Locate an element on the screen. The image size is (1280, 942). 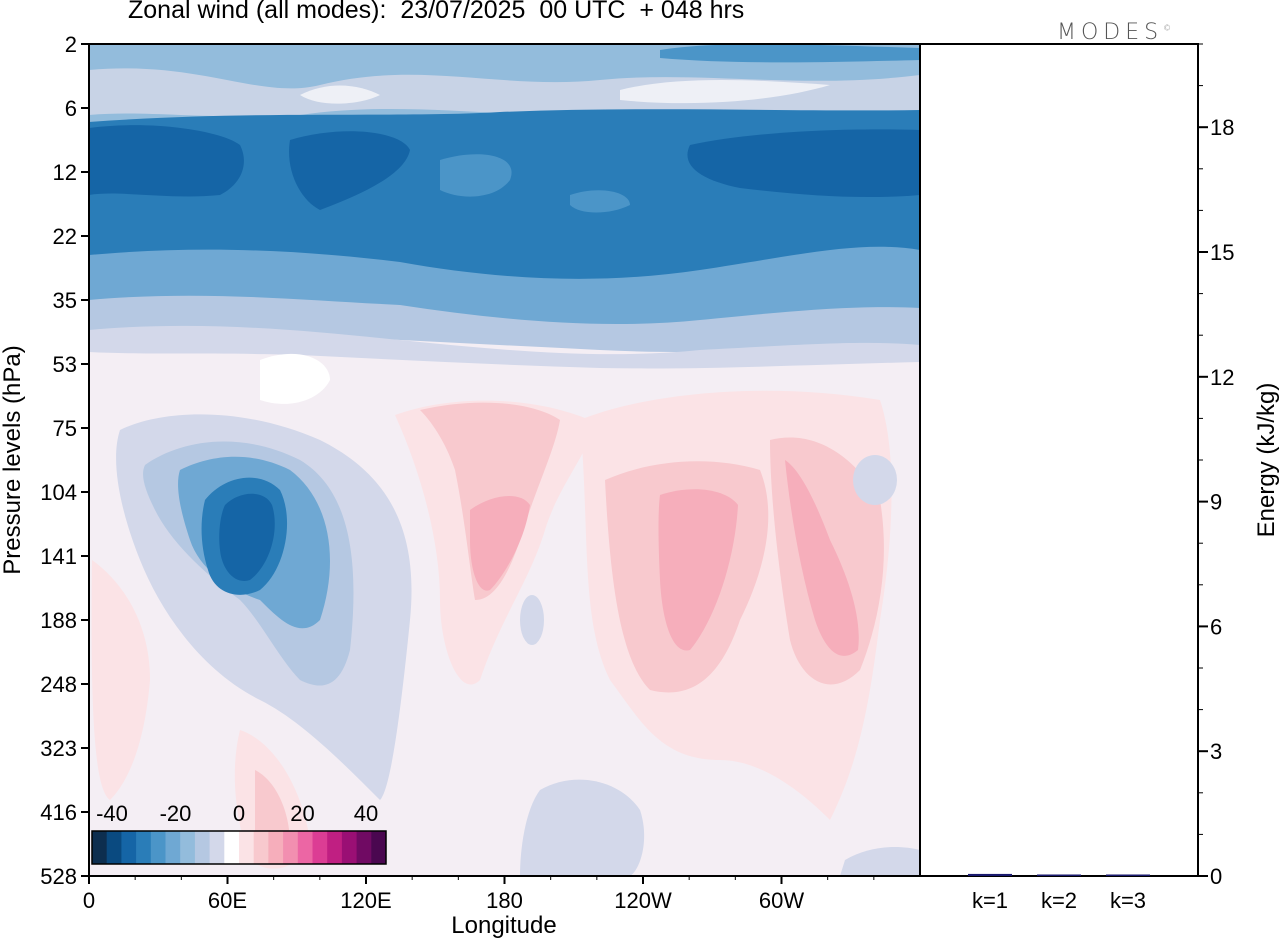
longitude-tick-label: 60W is located at coordinates (781, 900).